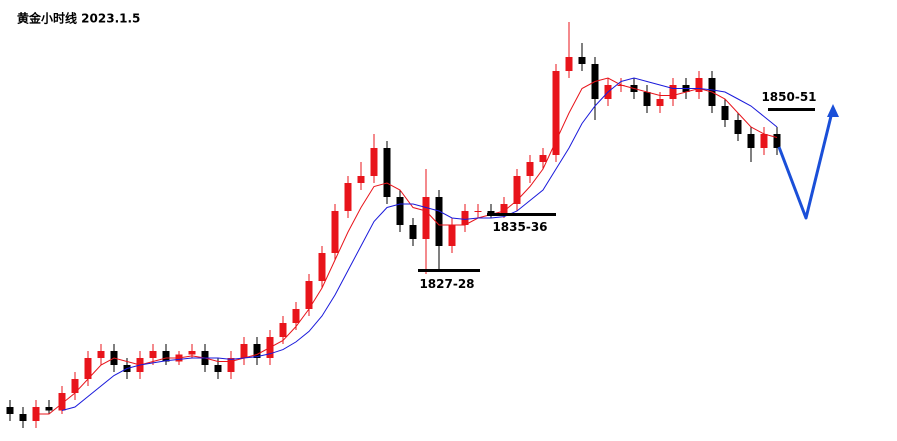  I want to click on level-label: 1850-51, so click(788, 97).